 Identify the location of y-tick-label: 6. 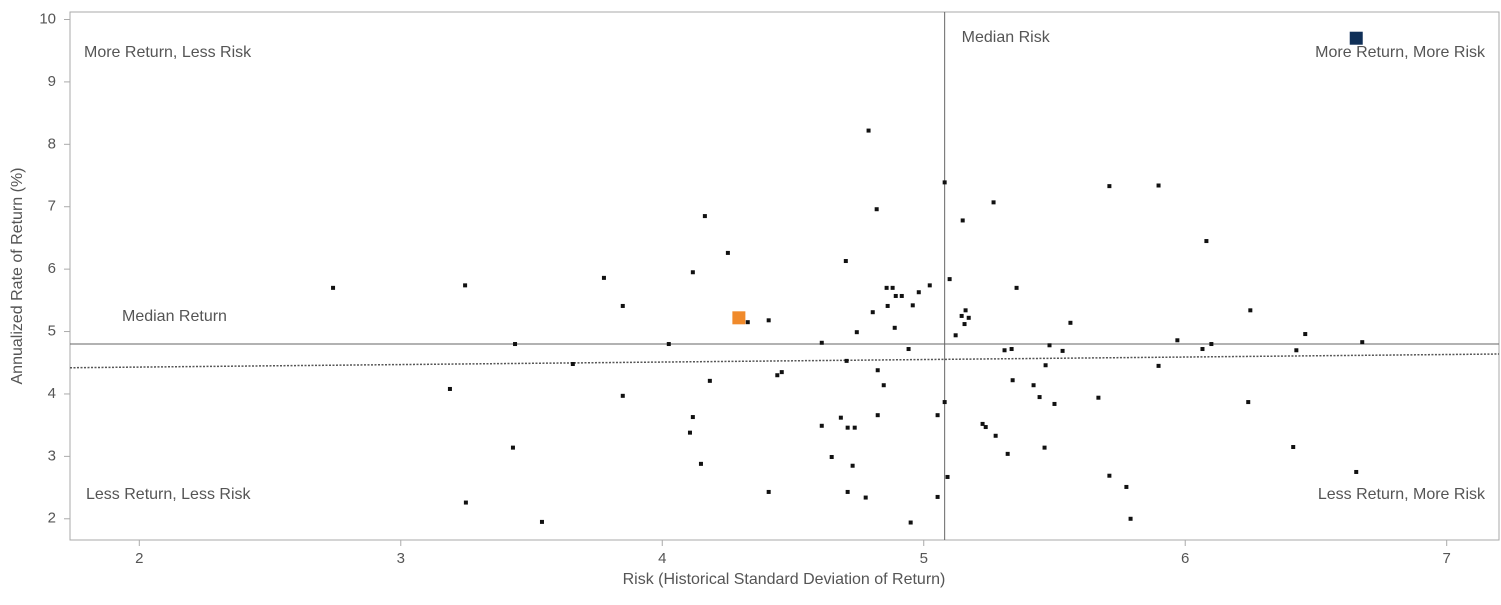
(52, 268).